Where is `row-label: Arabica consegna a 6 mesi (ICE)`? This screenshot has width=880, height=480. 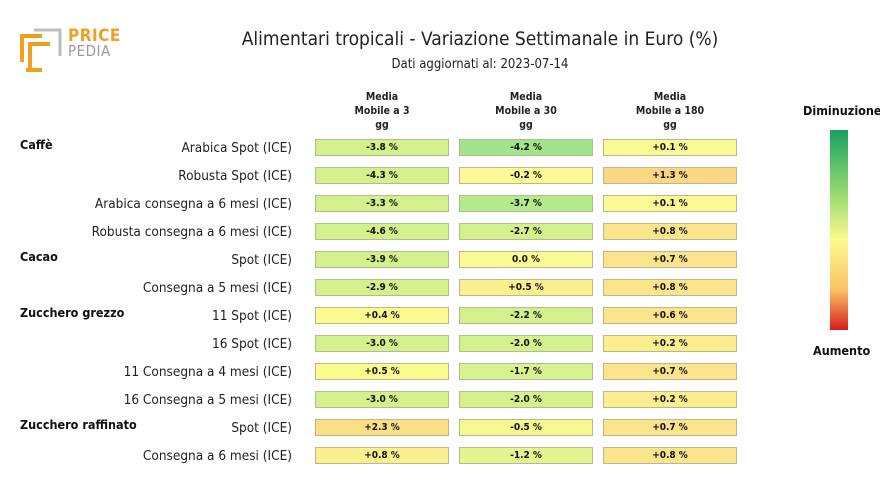
row-label: Arabica consegna a 6 mesi (ICE) is located at coordinates (193, 204).